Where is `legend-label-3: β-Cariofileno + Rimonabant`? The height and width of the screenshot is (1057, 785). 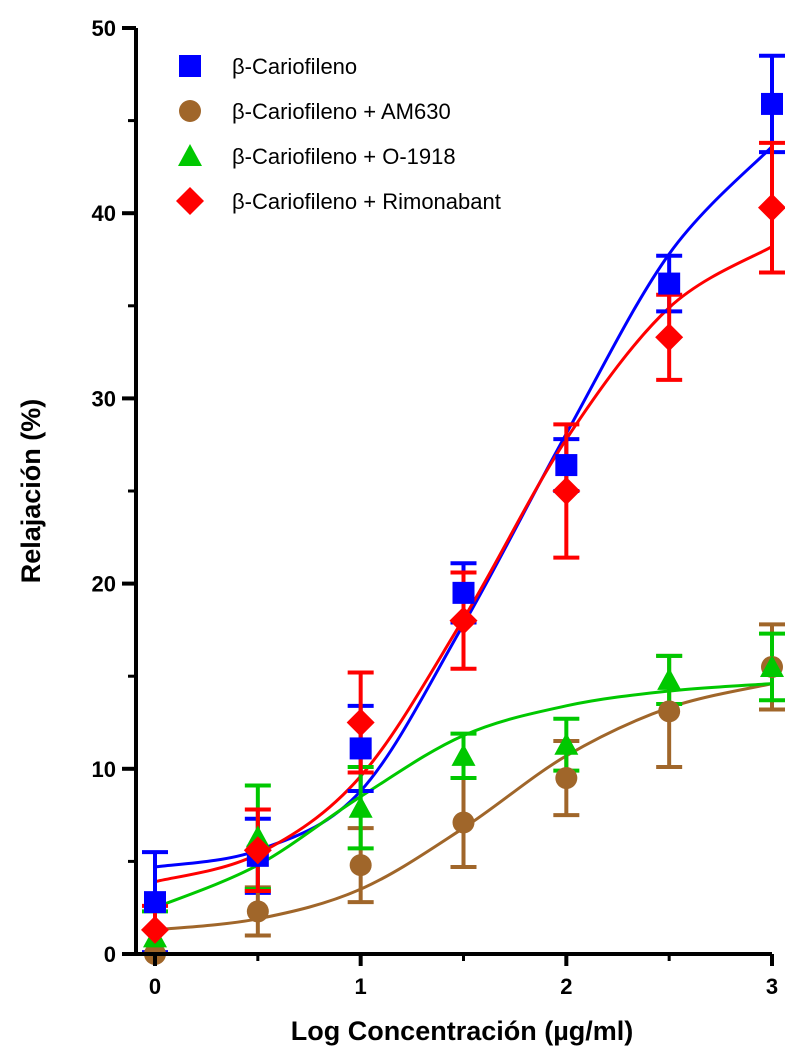
legend-label-3: β-Cariofileno + Rimonabant is located at coordinates (366, 201).